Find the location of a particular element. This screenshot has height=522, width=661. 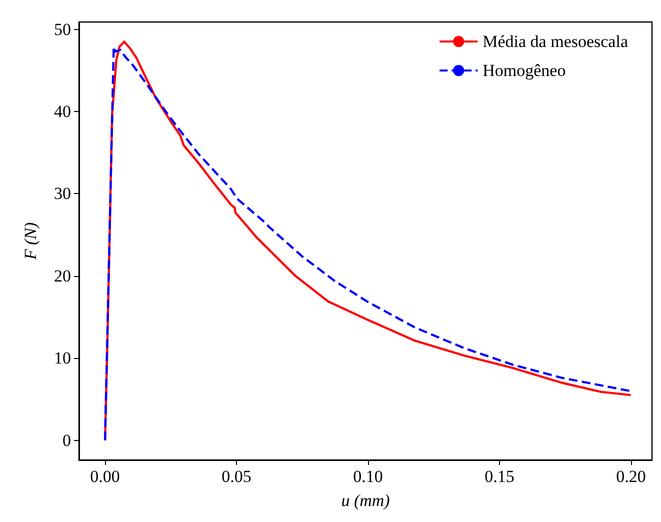

x-tick-label: 0.15 is located at coordinates (499, 476).